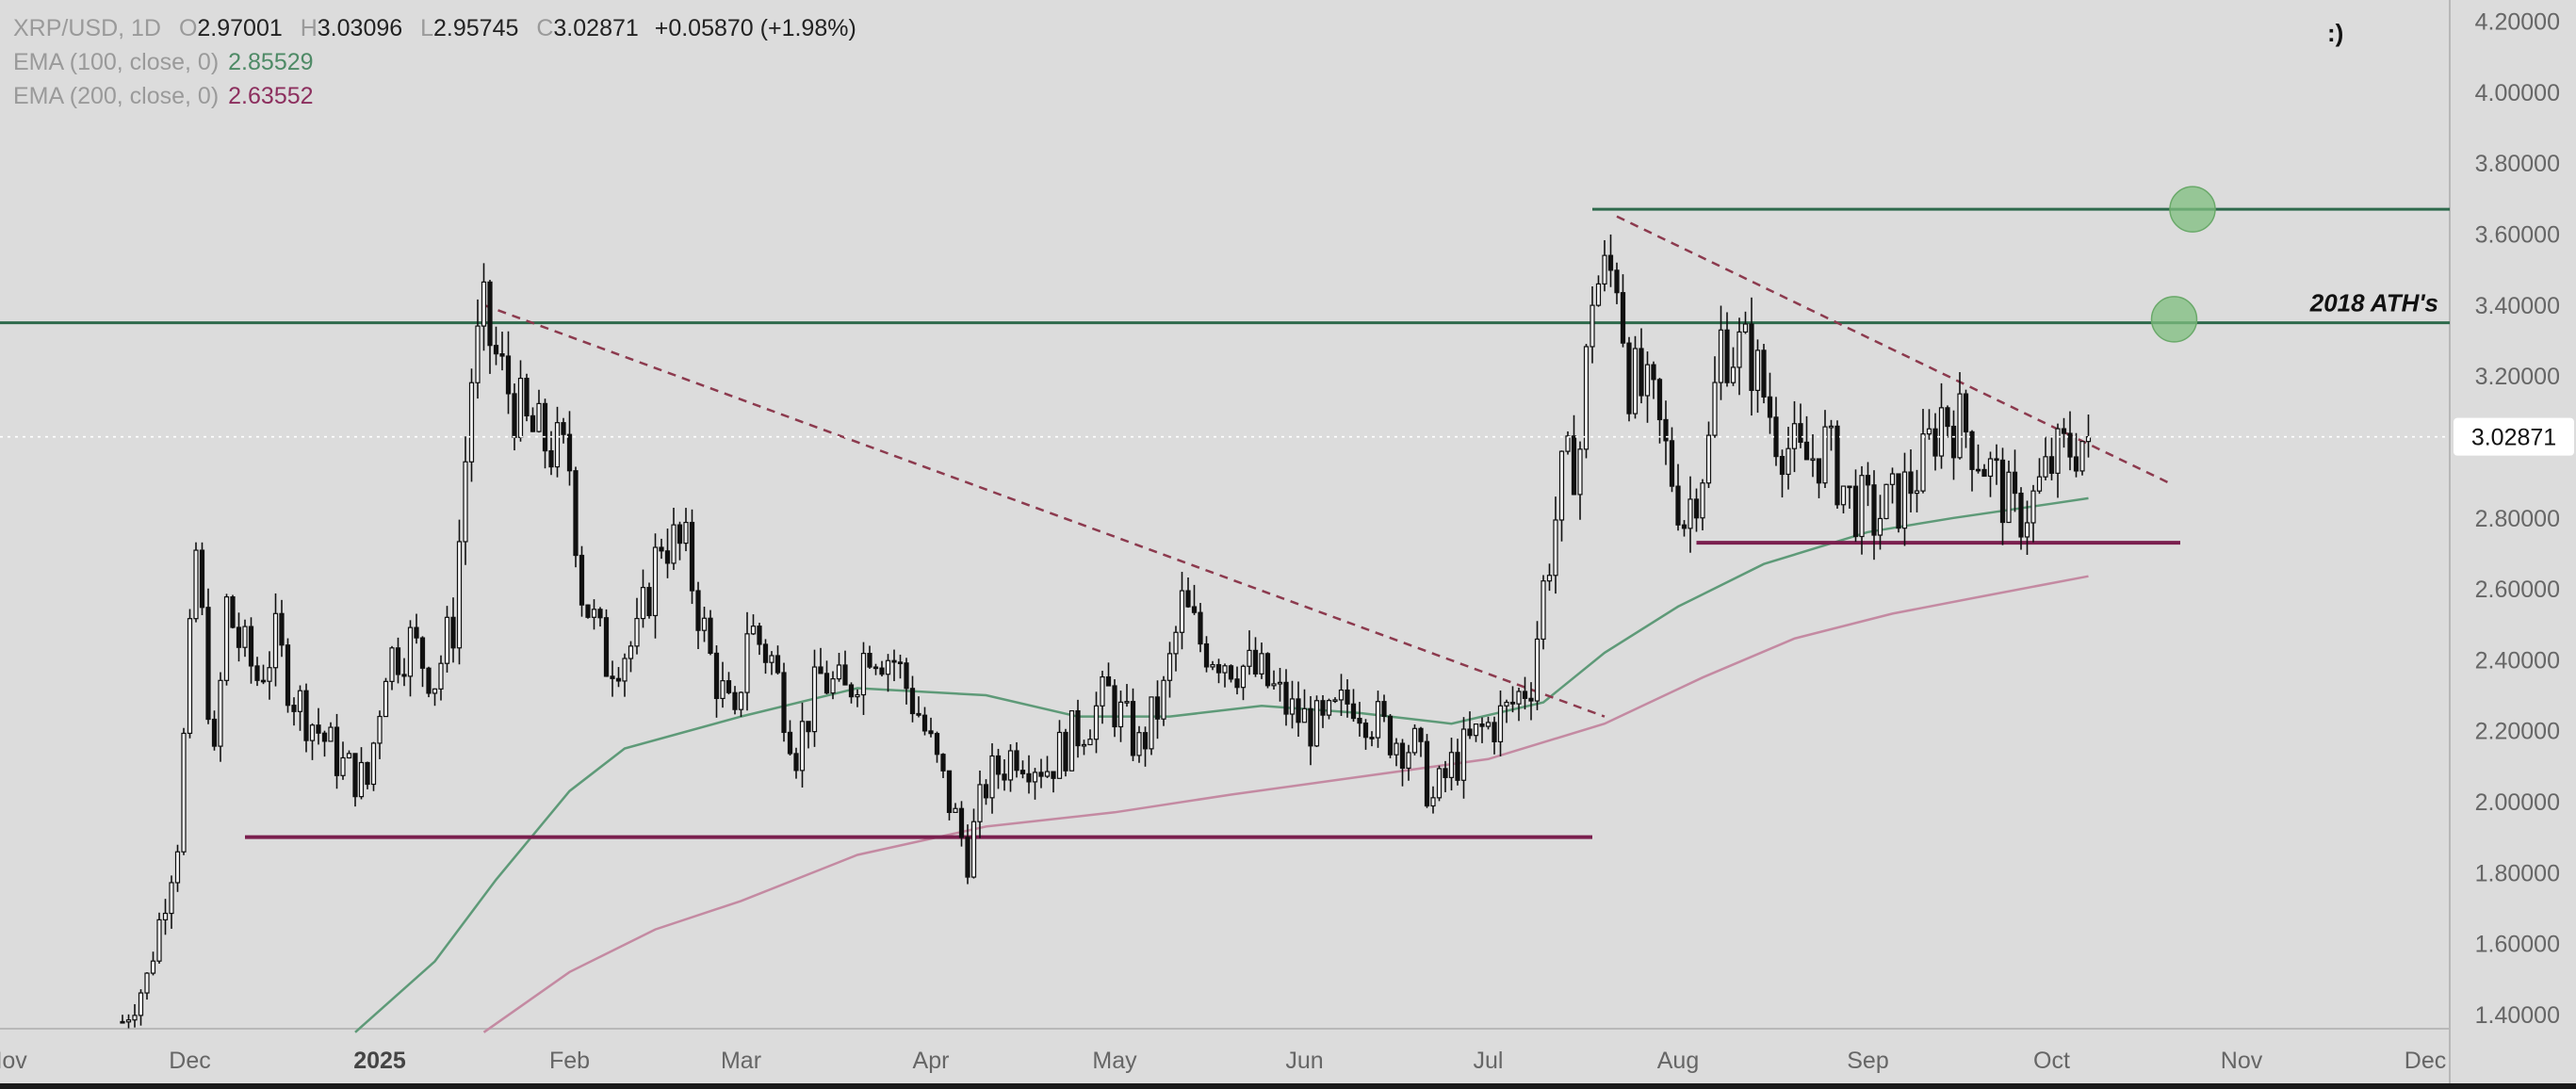  What do you see at coordinates (1678, 1061) in the screenshot?
I see `x-tick-label: Aug` at bounding box center [1678, 1061].